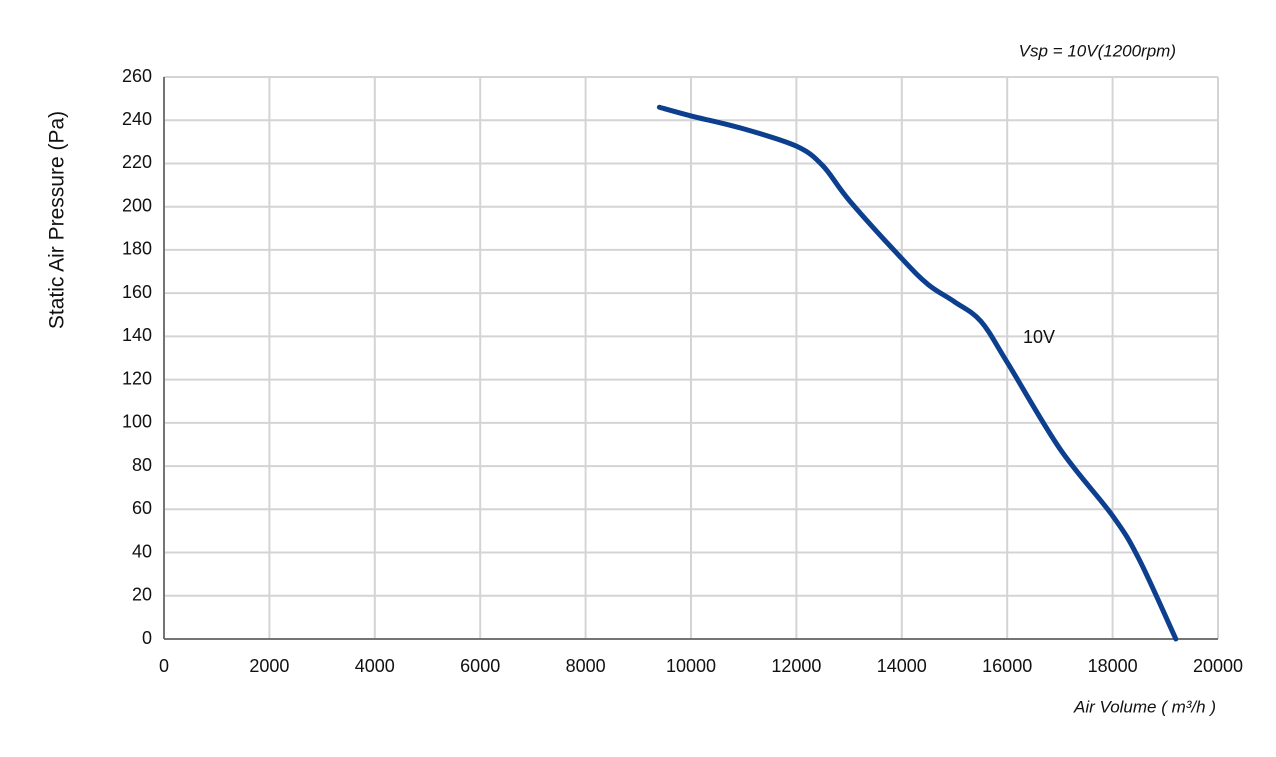 This screenshot has height=757, width=1276. What do you see at coordinates (1113, 666) in the screenshot?
I see `x-tick-label: 18000` at bounding box center [1113, 666].